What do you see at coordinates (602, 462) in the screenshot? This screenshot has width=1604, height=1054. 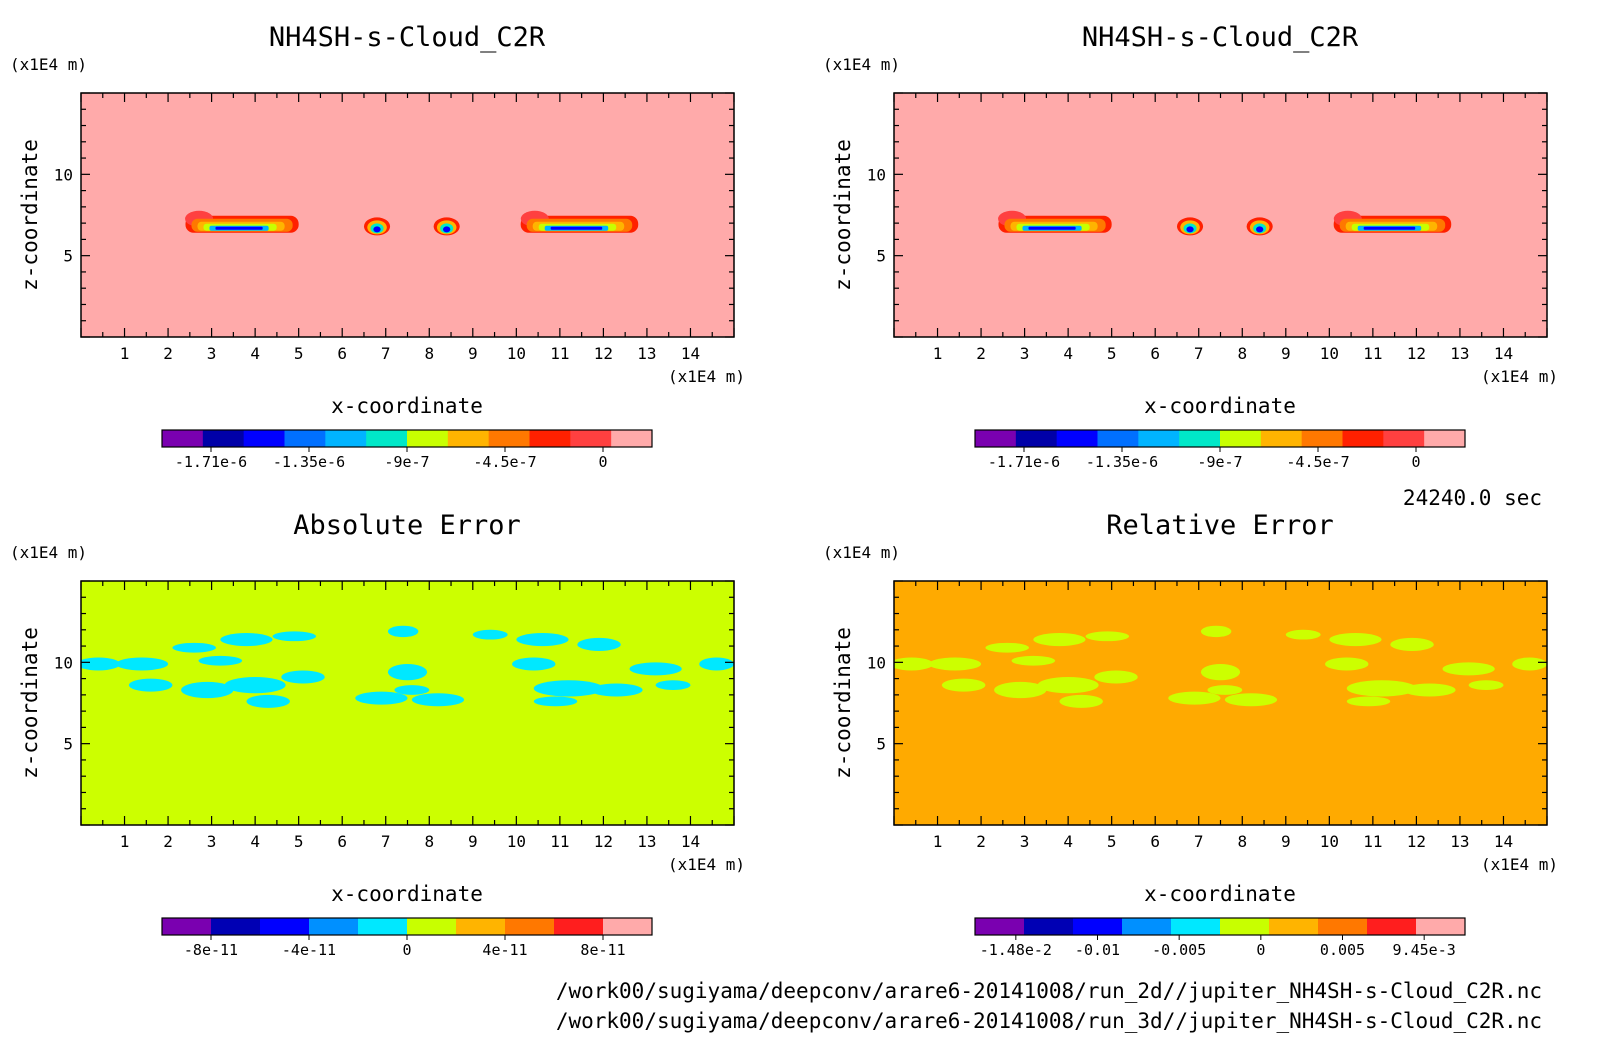 I see `colorbar-label: 0` at bounding box center [602, 462].